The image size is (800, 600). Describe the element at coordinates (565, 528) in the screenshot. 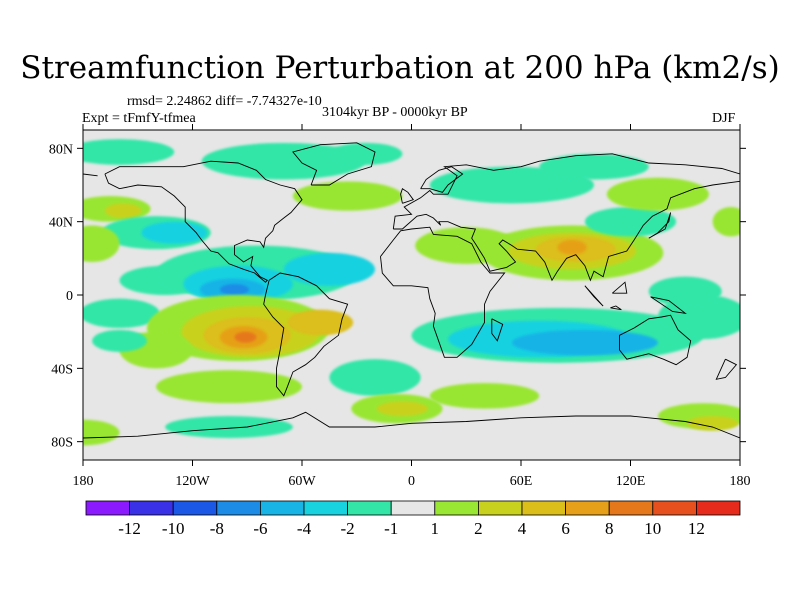

I see `colorbar-label: 6` at that location.